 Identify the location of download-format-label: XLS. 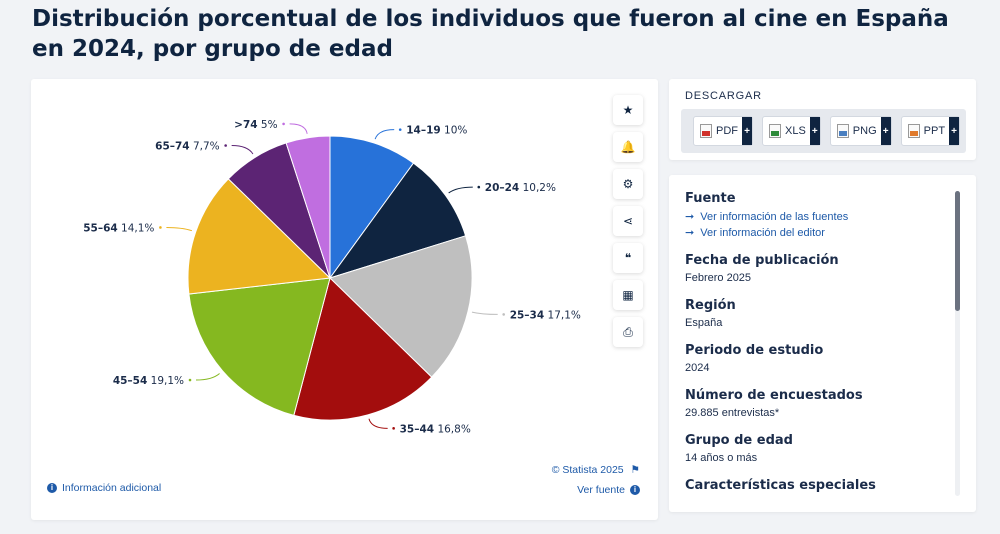
(795, 131).